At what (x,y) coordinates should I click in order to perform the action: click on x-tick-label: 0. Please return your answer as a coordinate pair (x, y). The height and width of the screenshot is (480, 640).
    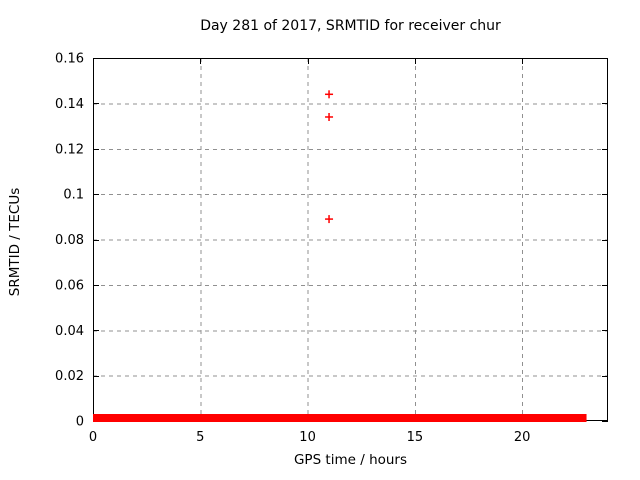
    Looking at the image, I should click on (93, 437).